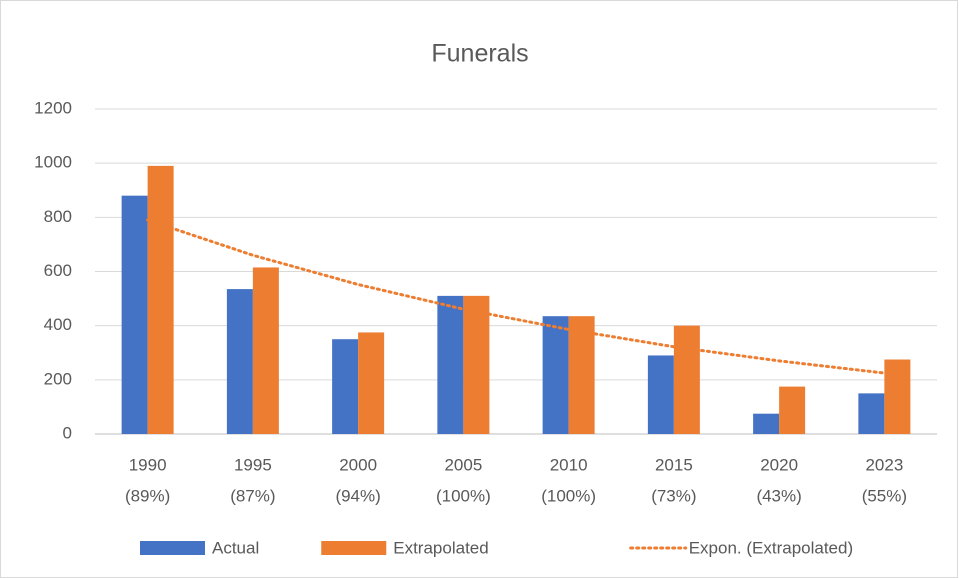 The height and width of the screenshot is (578, 959). What do you see at coordinates (53, 107) in the screenshot?
I see `y-tick-label: 1200` at bounding box center [53, 107].